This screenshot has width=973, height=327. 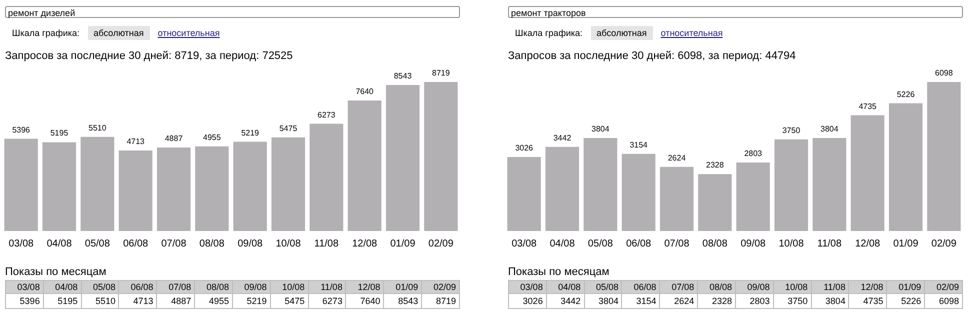 I want to click on data-label: 8719, so click(x=441, y=301).